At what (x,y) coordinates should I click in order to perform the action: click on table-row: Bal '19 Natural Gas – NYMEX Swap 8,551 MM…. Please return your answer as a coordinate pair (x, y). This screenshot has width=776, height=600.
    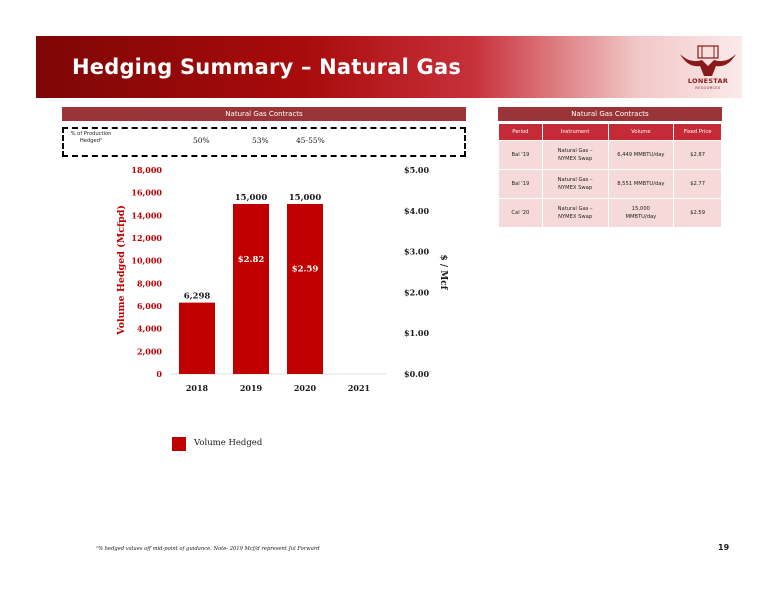
    Looking at the image, I should click on (610, 184).